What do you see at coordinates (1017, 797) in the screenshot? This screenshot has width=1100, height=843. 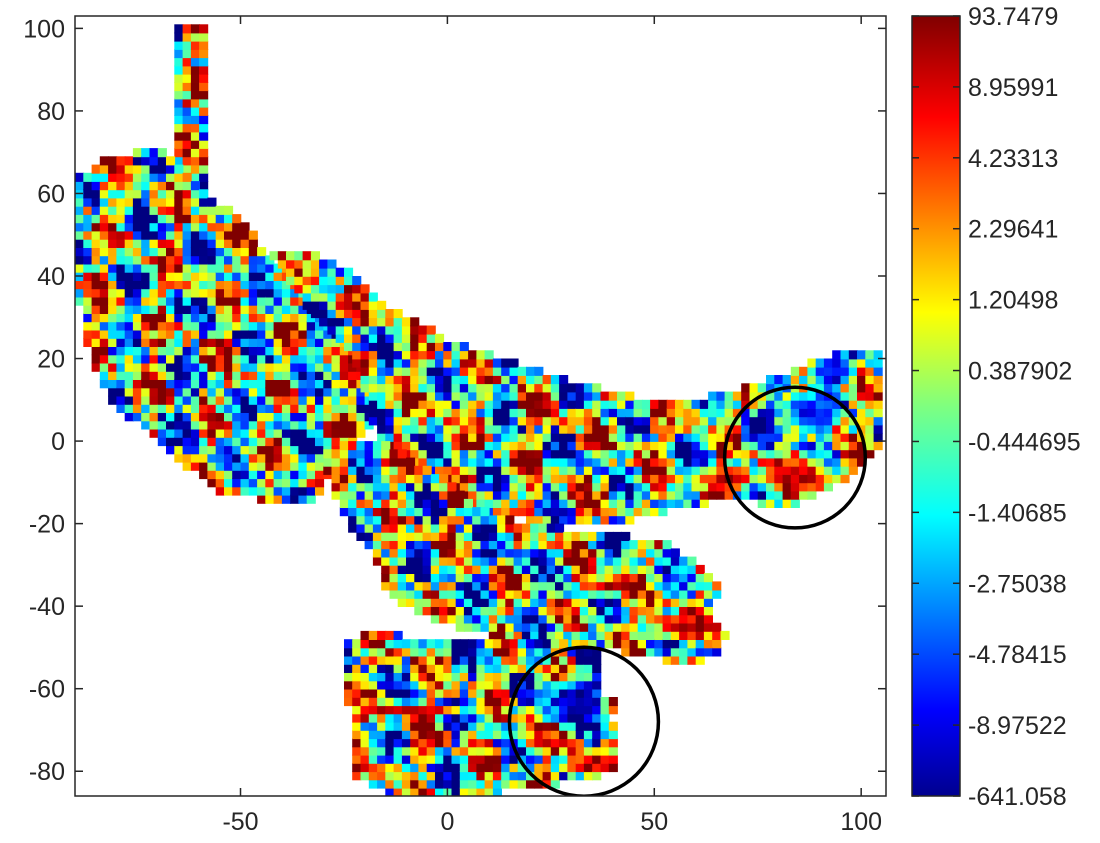 I see `colorbar-tick-label: -641.058` at bounding box center [1017, 797].